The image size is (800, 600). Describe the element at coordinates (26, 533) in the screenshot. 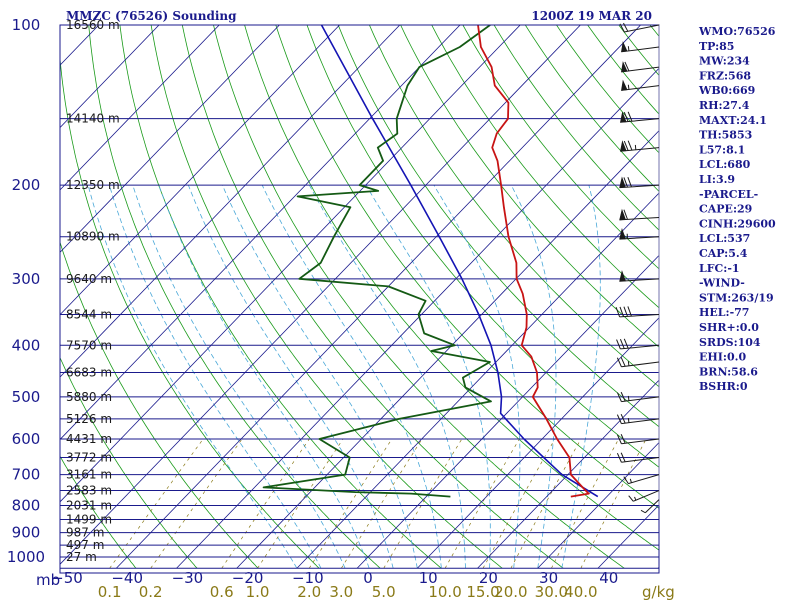

I see `pressure-tick-label: 900` at that location.